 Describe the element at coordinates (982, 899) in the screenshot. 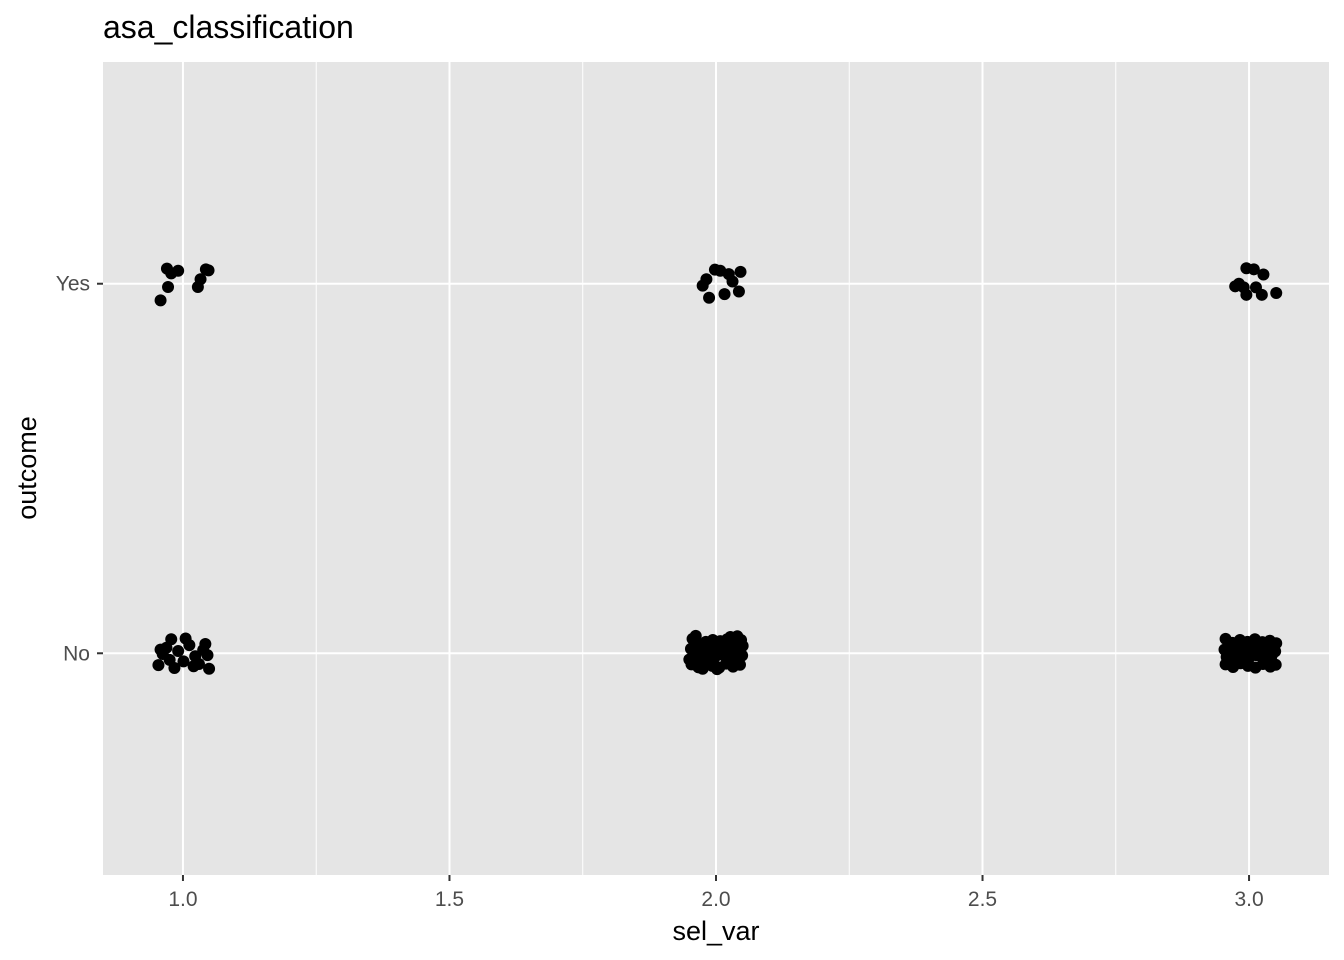

I see `x-tick-label: 2.5` at that location.